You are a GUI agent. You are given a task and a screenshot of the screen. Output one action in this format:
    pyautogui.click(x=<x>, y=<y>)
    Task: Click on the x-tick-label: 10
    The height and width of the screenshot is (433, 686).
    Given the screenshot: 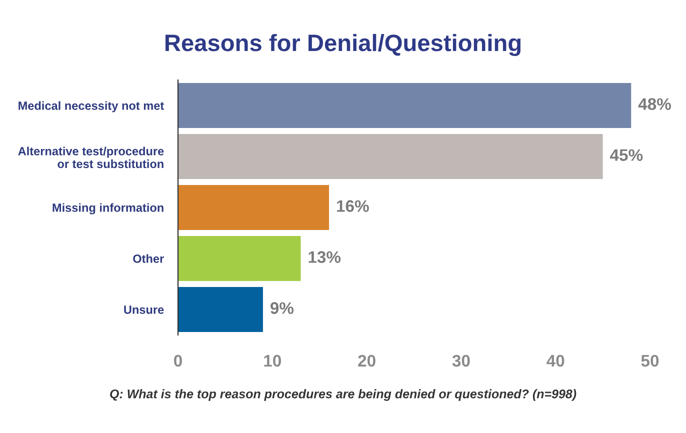 What is the action you would take?
    pyautogui.click(x=272, y=360)
    